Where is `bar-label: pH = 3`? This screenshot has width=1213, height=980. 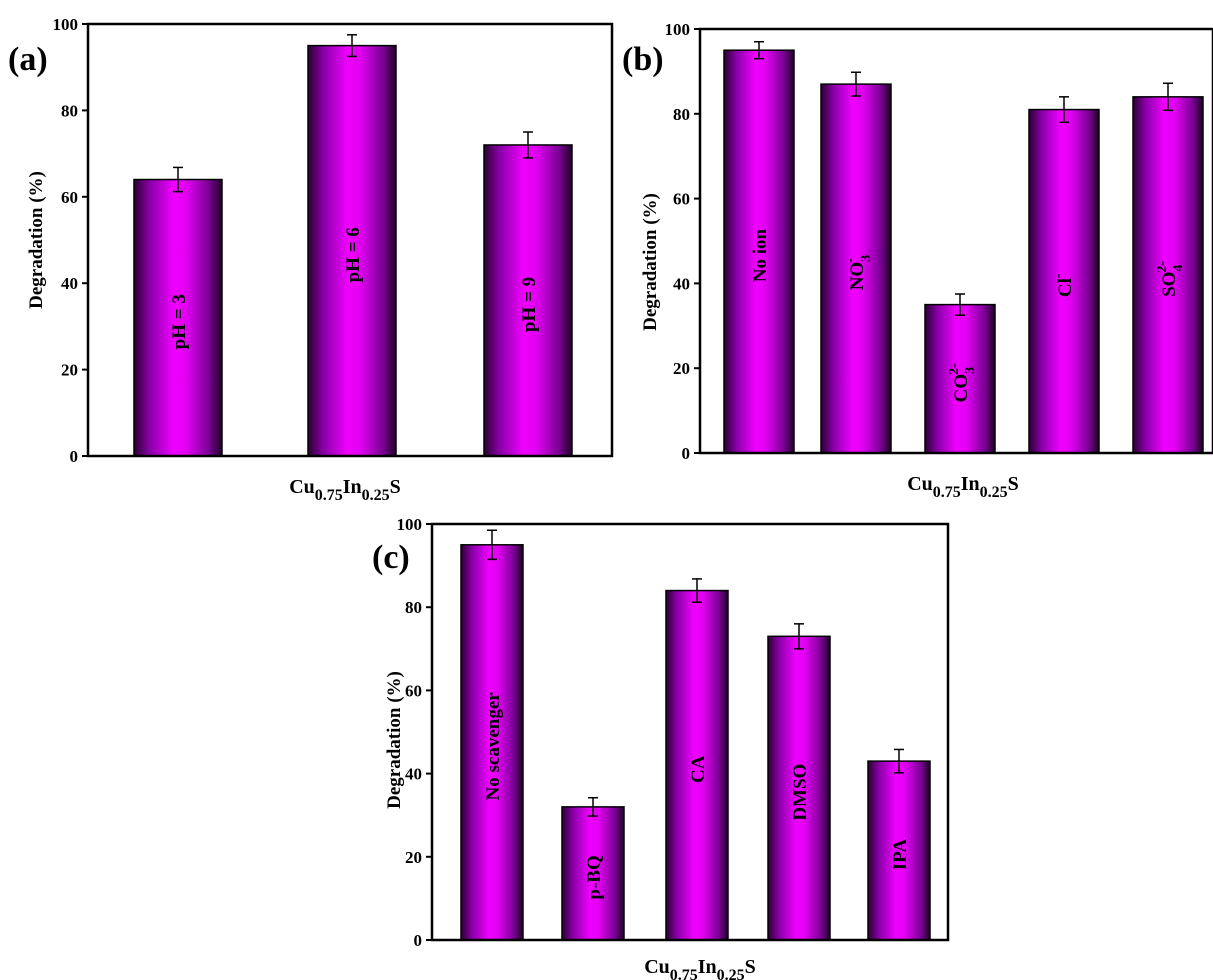 bar-label: pH = 3 is located at coordinates (179, 321).